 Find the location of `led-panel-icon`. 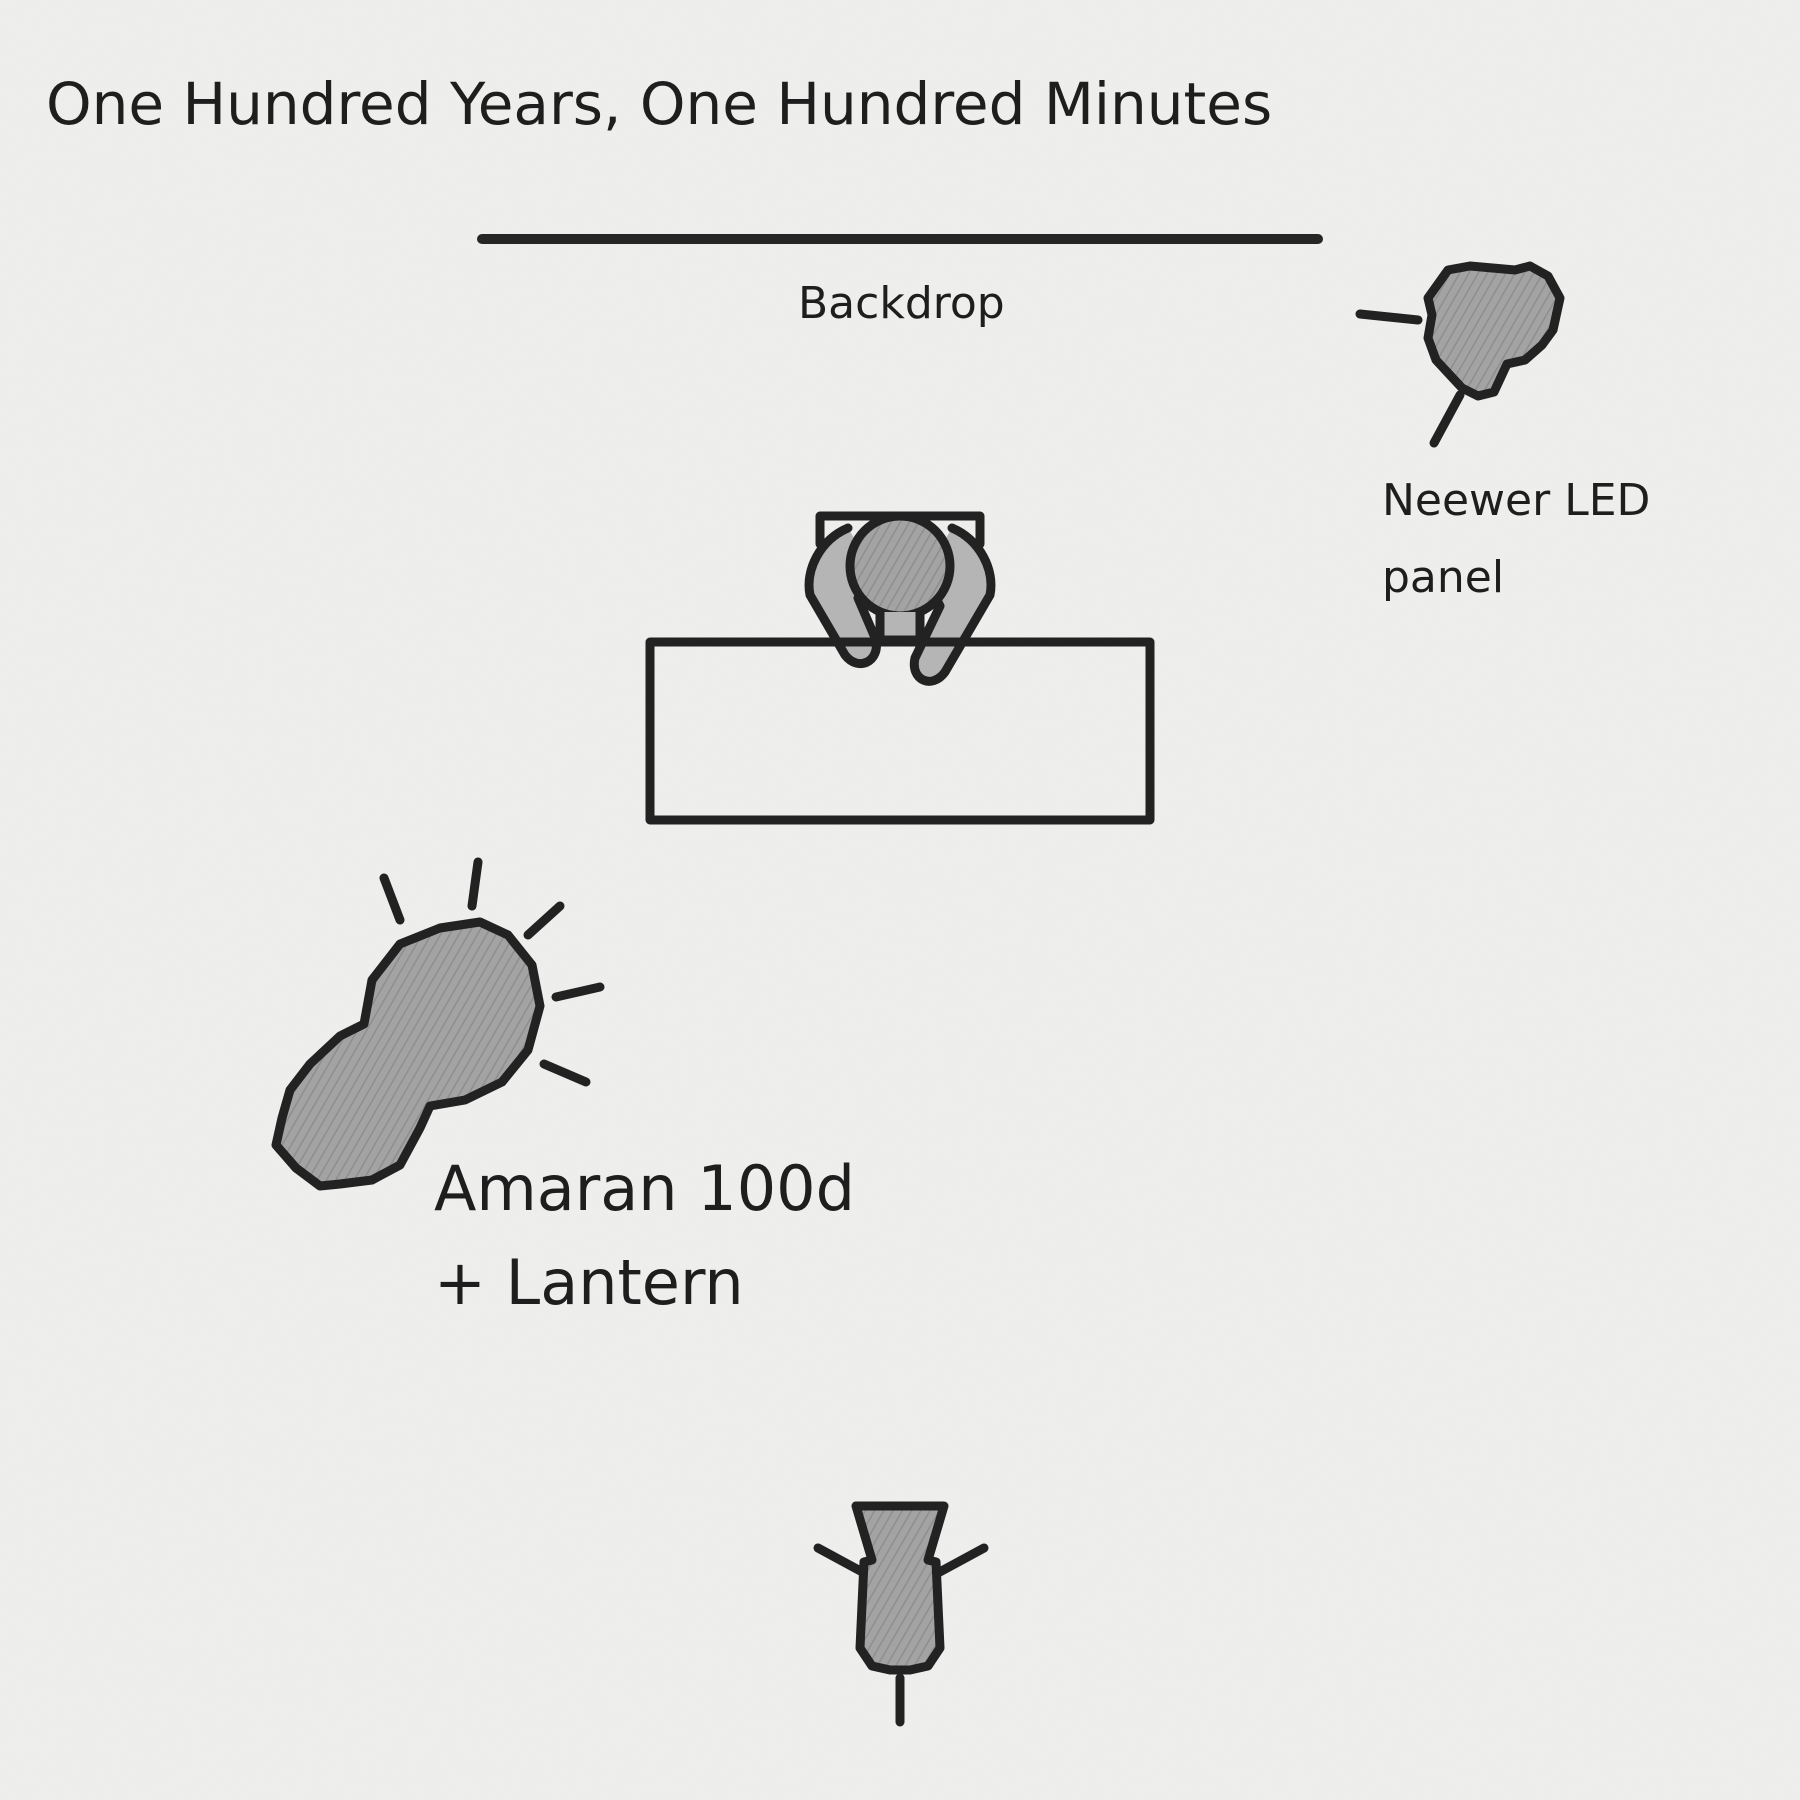

led-panel-icon is located at coordinates (1460, 354).